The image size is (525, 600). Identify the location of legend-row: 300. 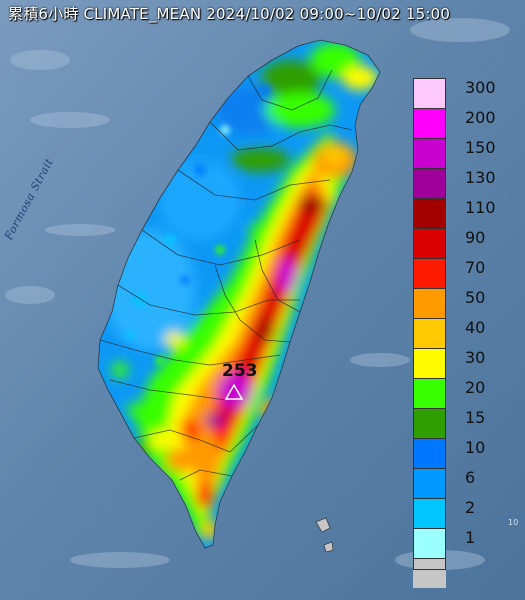
(467, 93).